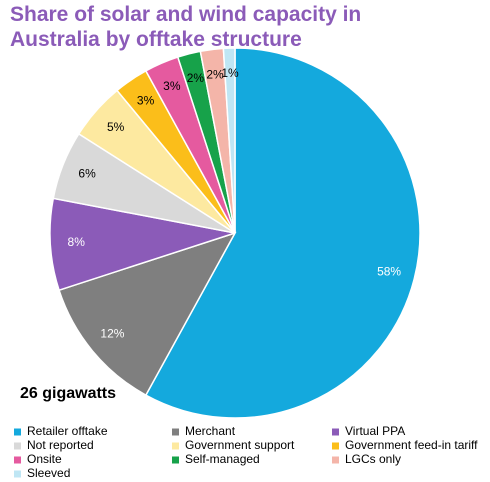  I want to click on legend-label: Retailer offtake, so click(67, 431).